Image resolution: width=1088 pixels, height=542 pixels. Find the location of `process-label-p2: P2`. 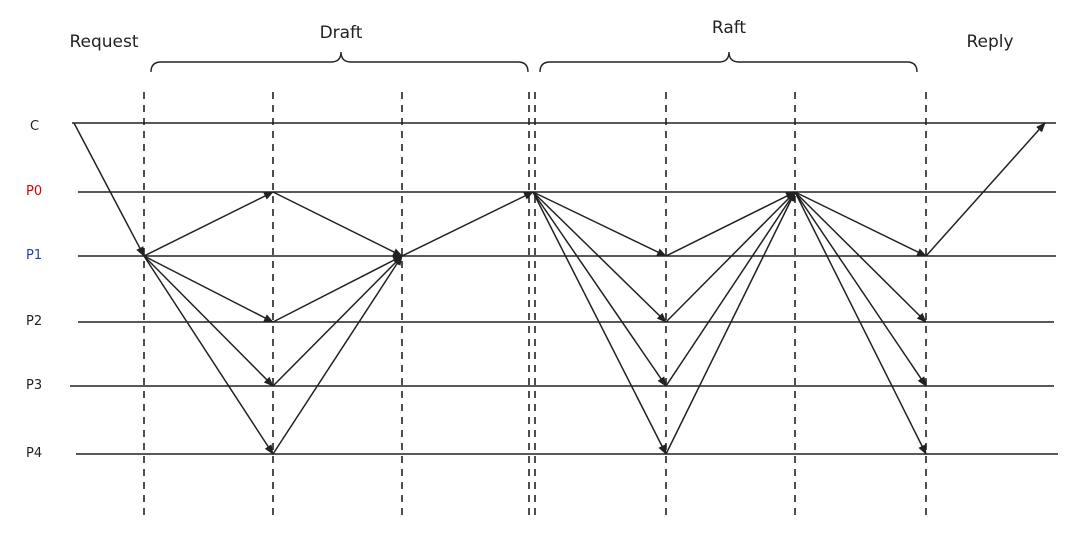

process-label-p2: P2 is located at coordinates (34, 321).